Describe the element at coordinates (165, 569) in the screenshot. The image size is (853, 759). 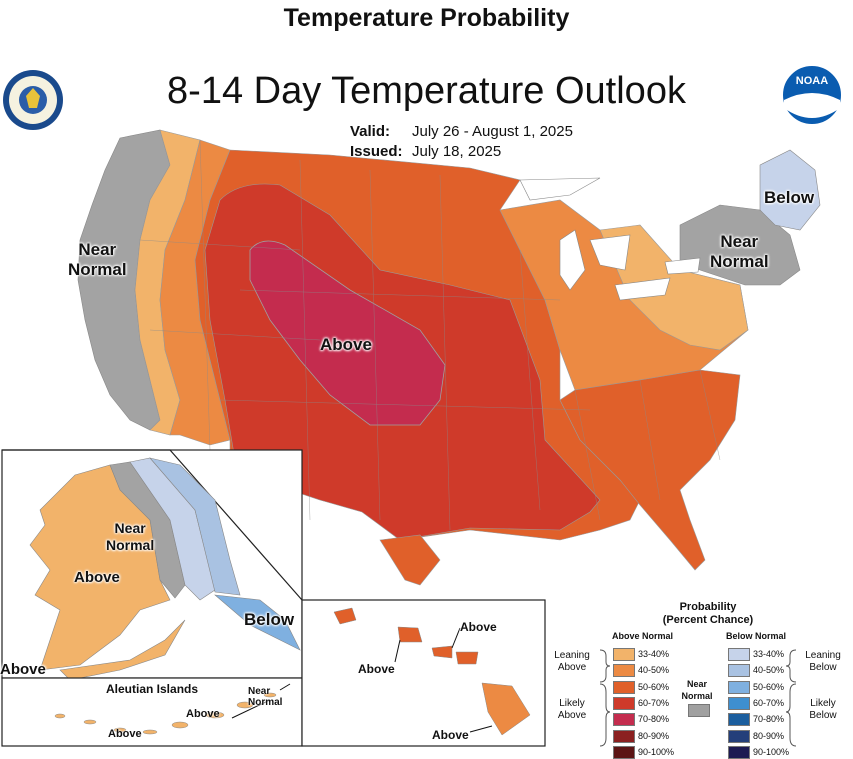
I see `alaska-map` at that location.